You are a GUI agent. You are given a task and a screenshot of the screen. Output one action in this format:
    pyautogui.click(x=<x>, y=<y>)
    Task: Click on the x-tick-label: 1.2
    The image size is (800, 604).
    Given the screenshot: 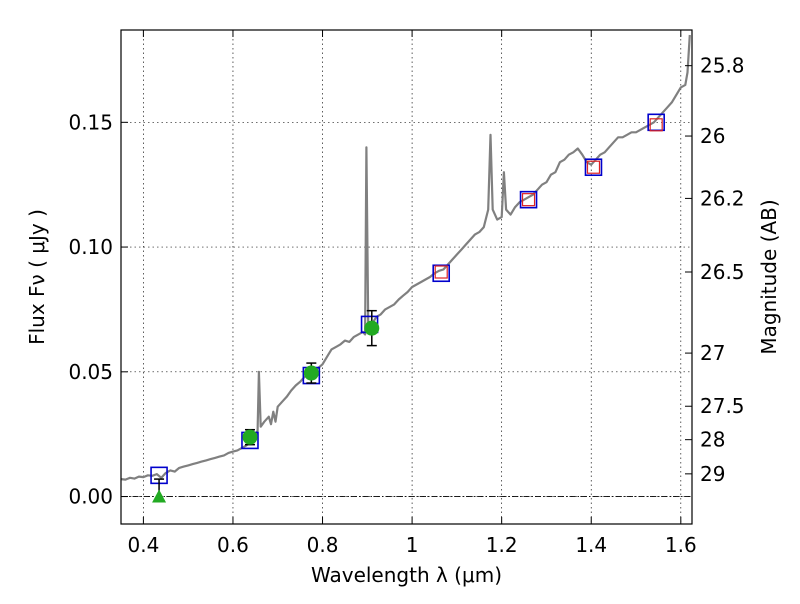 What is the action you would take?
    pyautogui.click(x=502, y=545)
    